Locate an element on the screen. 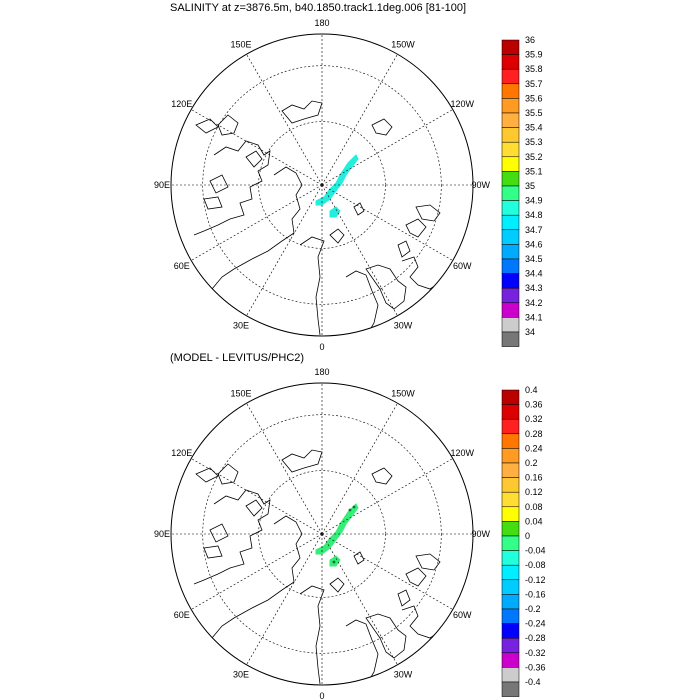 The width and height of the screenshot is (700, 700). top-longitude-label: 60W is located at coordinates (462, 266).